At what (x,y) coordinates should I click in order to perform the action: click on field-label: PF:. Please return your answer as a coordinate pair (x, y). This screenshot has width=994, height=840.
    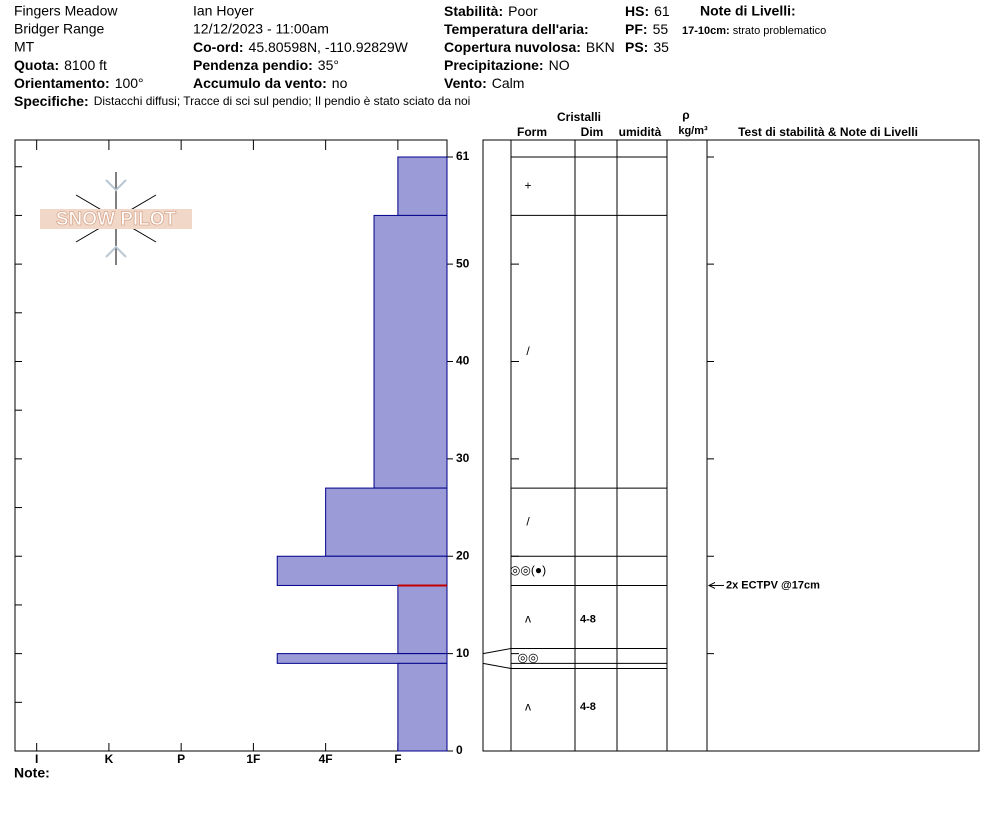
    Looking at the image, I should click on (636, 29).